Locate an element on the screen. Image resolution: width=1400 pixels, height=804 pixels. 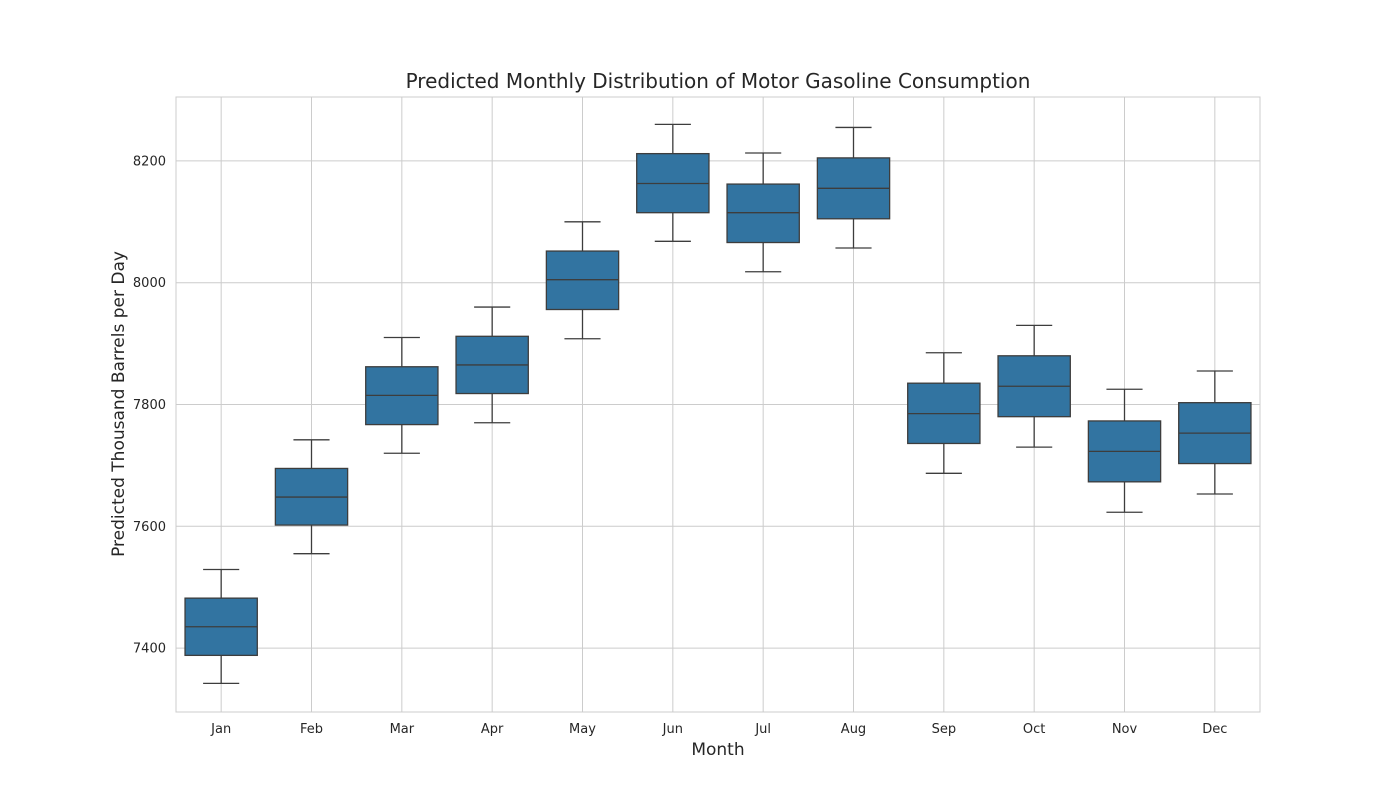
box-jun is located at coordinates (673, 182).